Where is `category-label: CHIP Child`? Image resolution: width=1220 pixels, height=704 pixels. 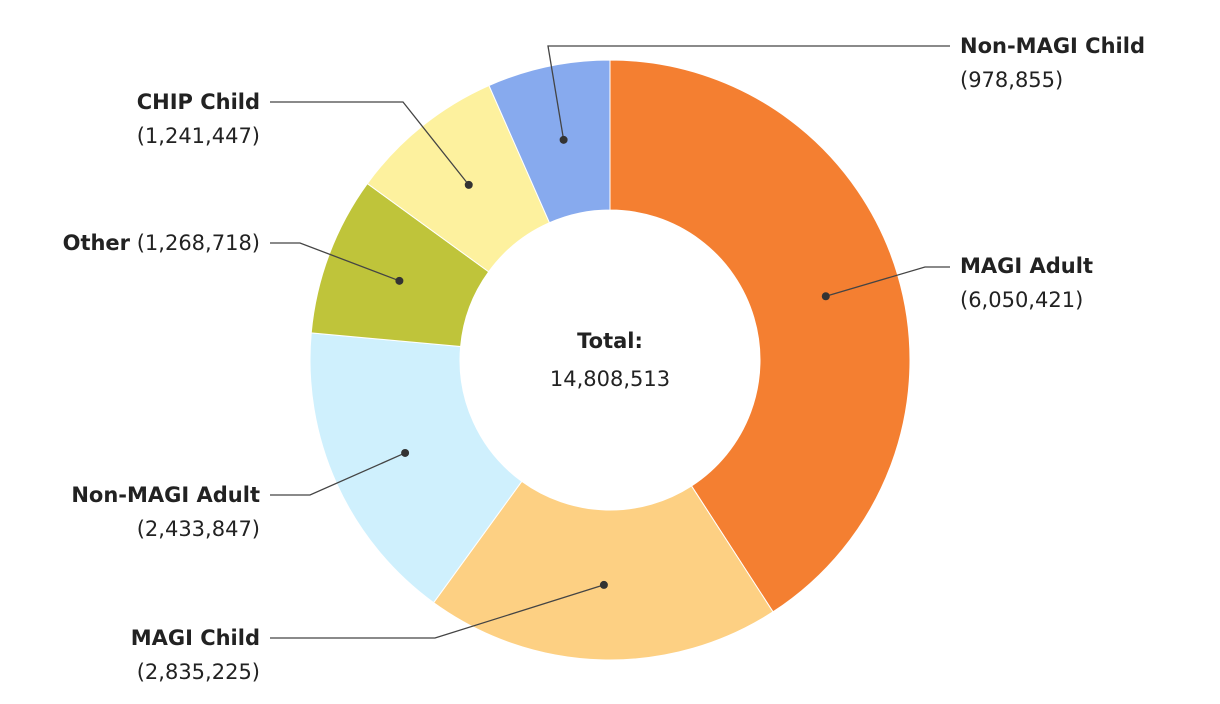
category-label: CHIP Child is located at coordinates (198, 102).